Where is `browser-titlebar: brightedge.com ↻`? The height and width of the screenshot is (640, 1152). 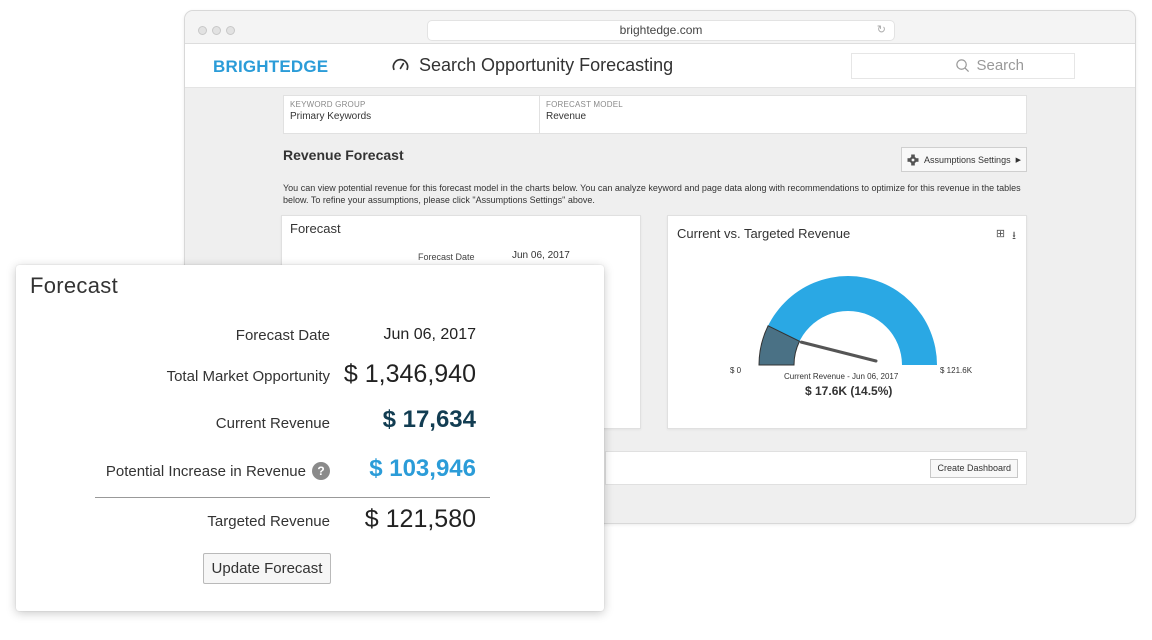
browser-titlebar: brightedge.com ↻ is located at coordinates (660, 27).